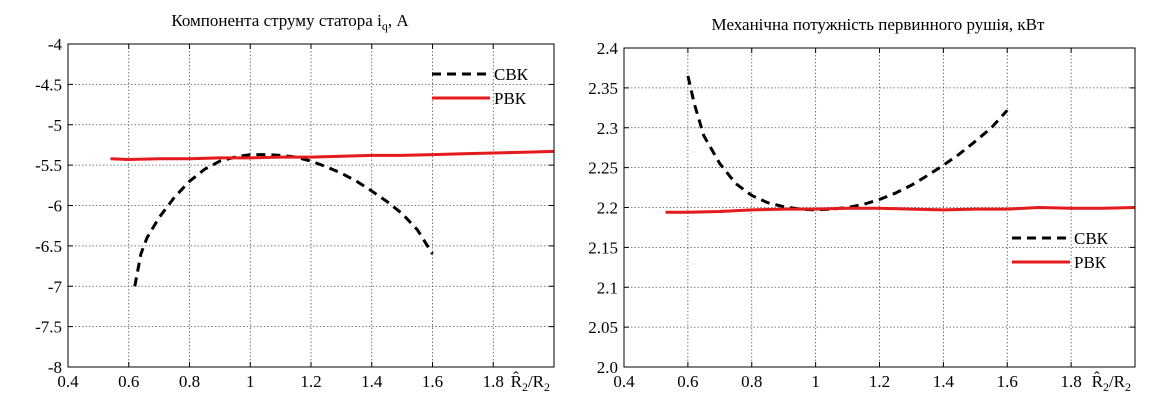 Image resolution: width=1156 pixels, height=394 pixels. Describe the element at coordinates (608, 48) in the screenshot. I see `y-tick-label: 2.4` at that location.